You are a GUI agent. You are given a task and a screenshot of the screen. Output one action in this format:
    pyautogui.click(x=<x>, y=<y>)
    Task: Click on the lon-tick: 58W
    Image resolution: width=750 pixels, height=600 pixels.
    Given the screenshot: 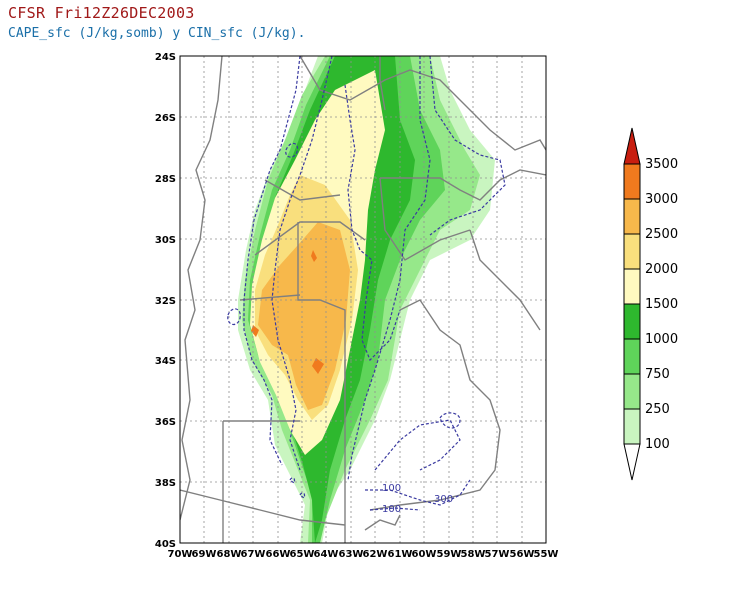 What is the action you would take?
    pyautogui.click(x=473, y=554)
    